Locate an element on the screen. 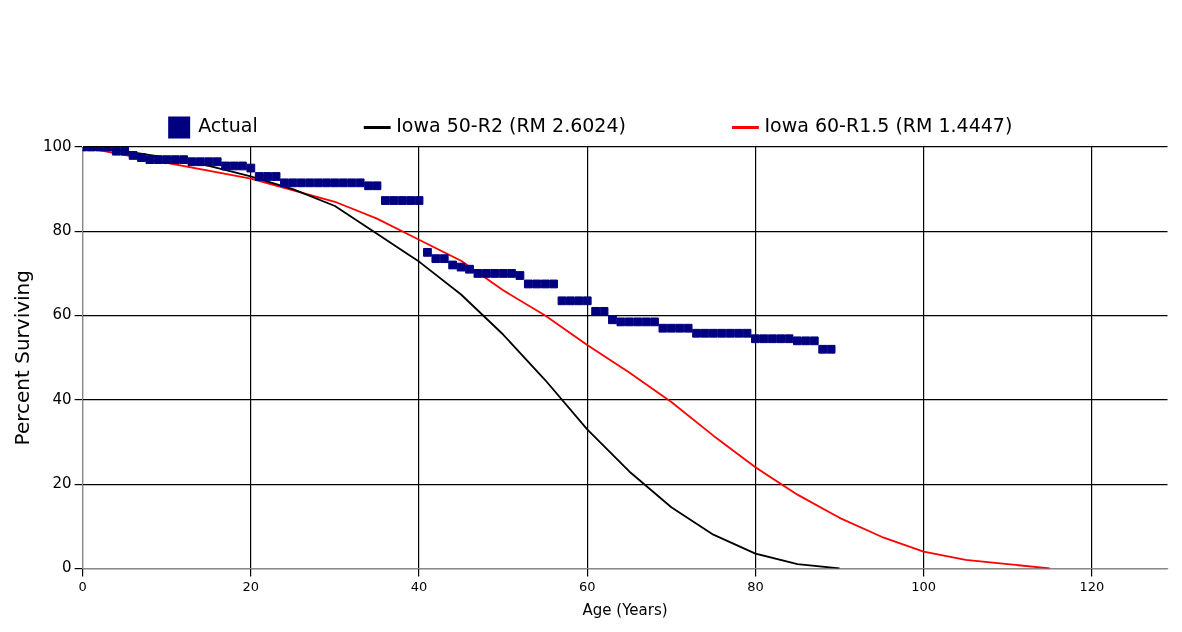  y-axis-title: Percent Surviving is located at coordinates (22, 358).